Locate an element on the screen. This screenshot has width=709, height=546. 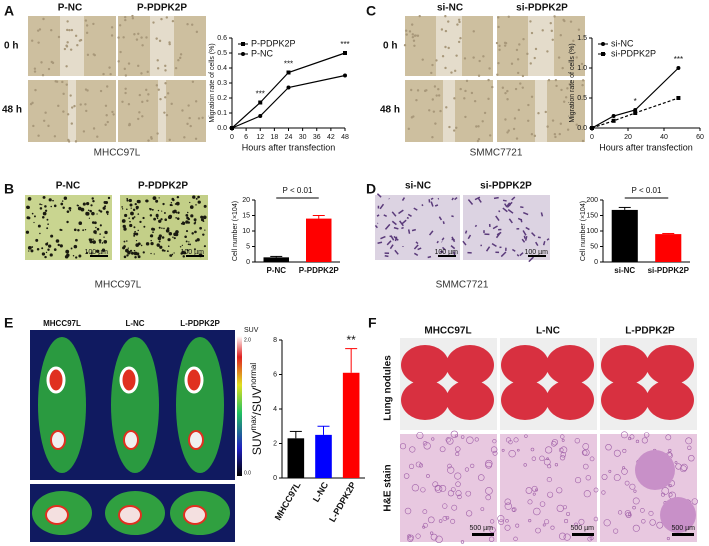
y-tick-label: 1.5 is located at coordinates (582, 38).